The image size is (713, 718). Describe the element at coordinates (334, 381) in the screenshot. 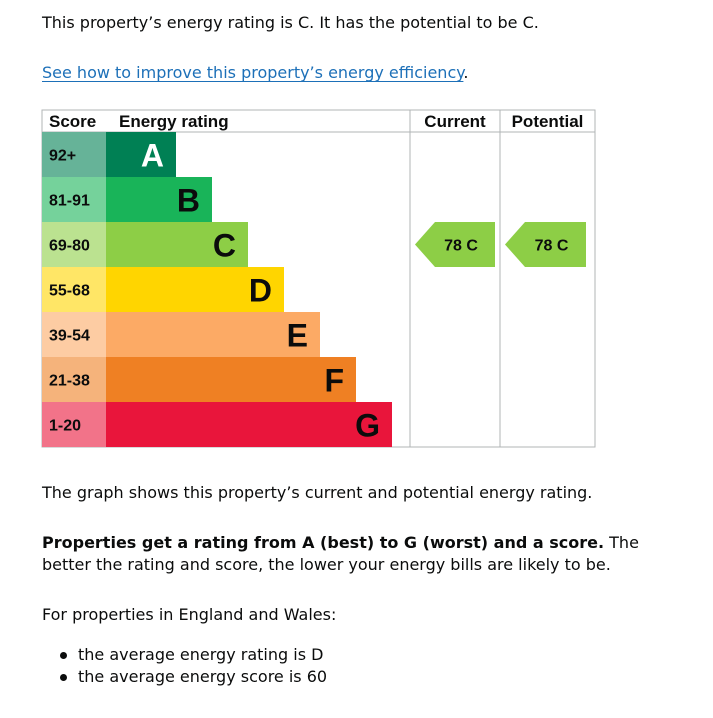

I see `band-letter-f: F` at that location.